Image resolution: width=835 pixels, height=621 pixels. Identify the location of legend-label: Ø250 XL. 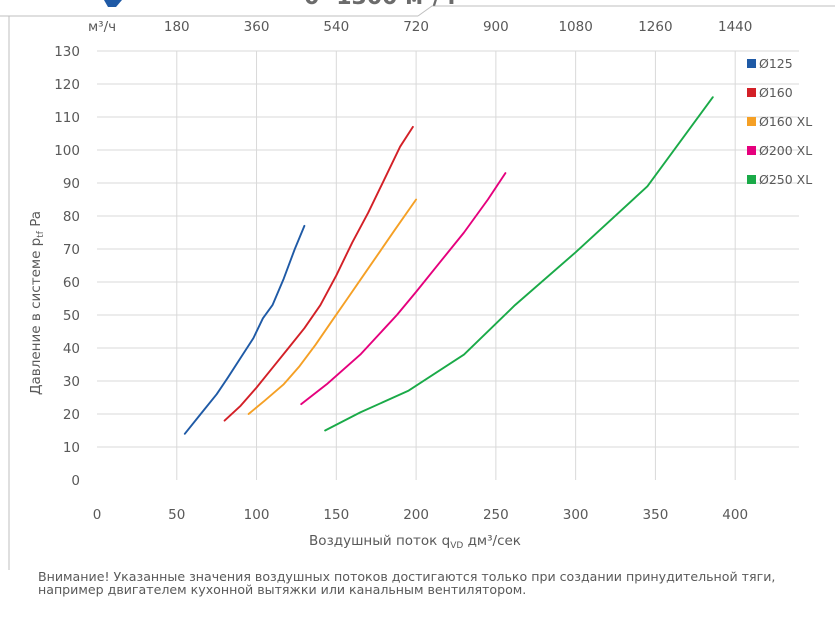
(785, 179).